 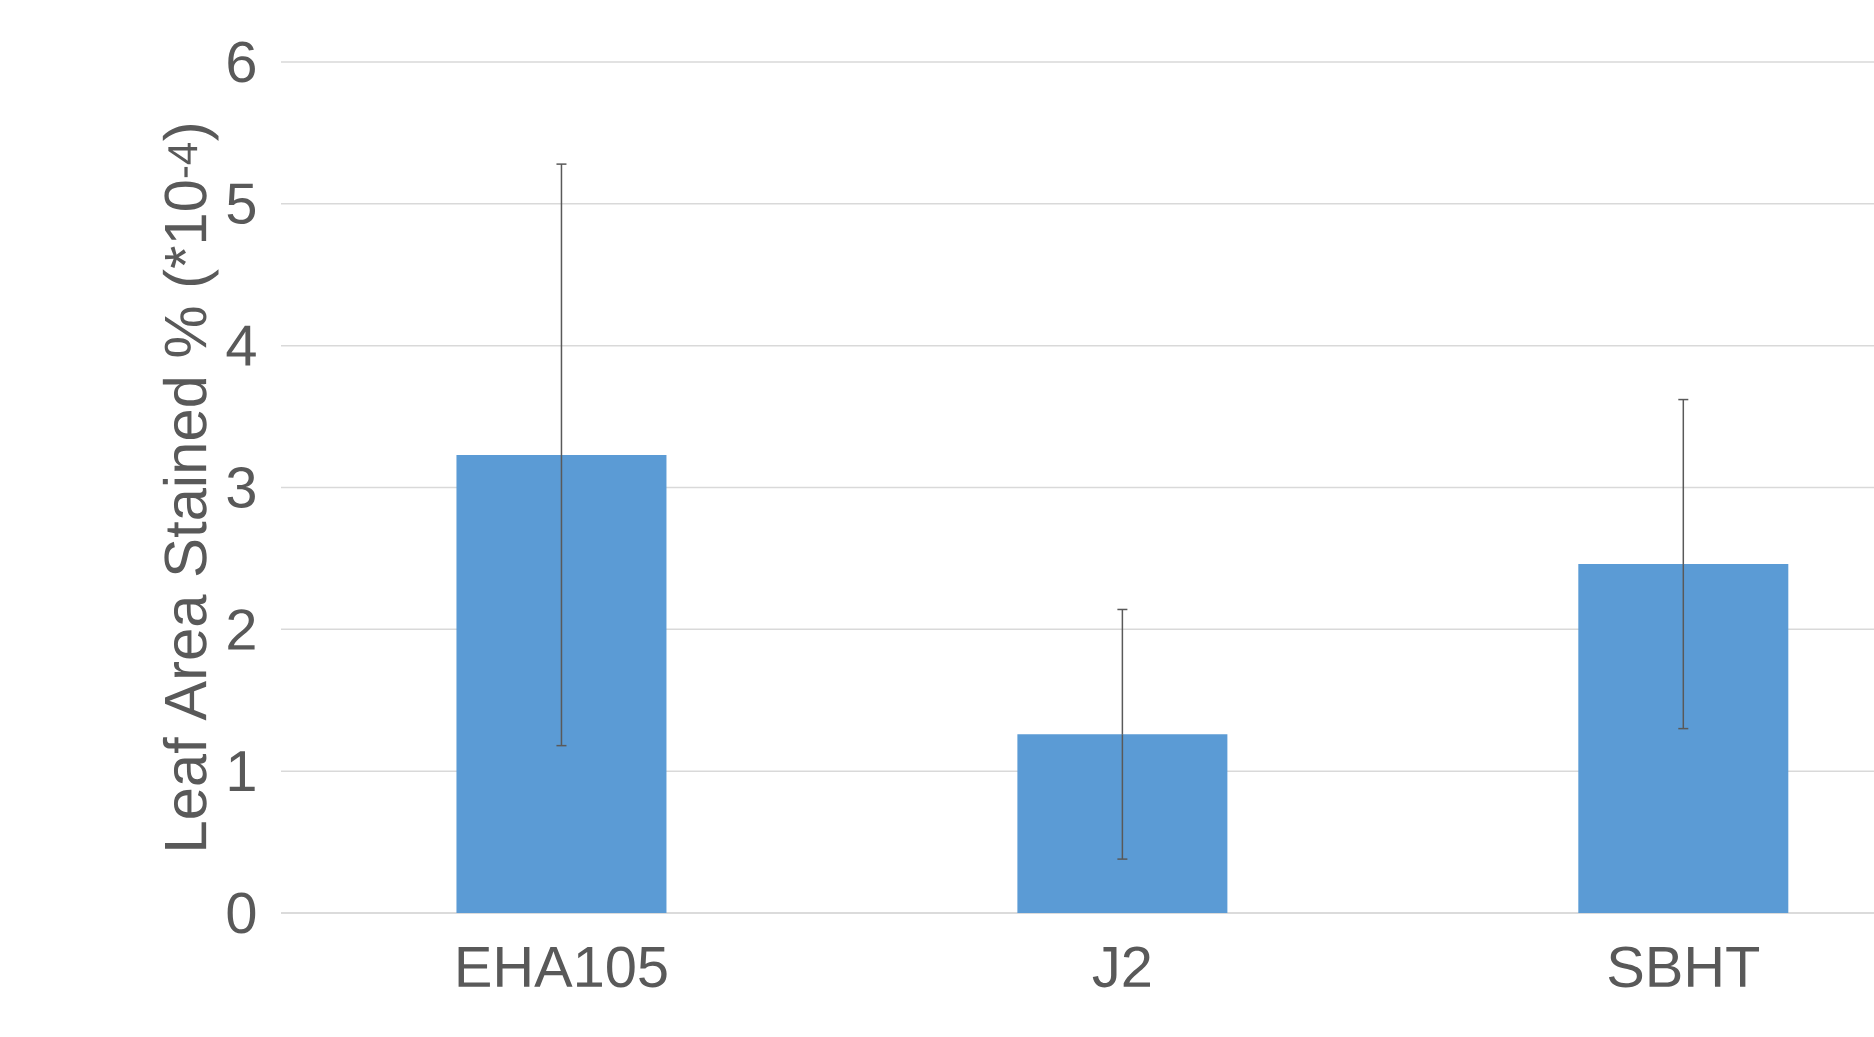 I want to click on y-tick-label: 1, so click(x=242, y=771).